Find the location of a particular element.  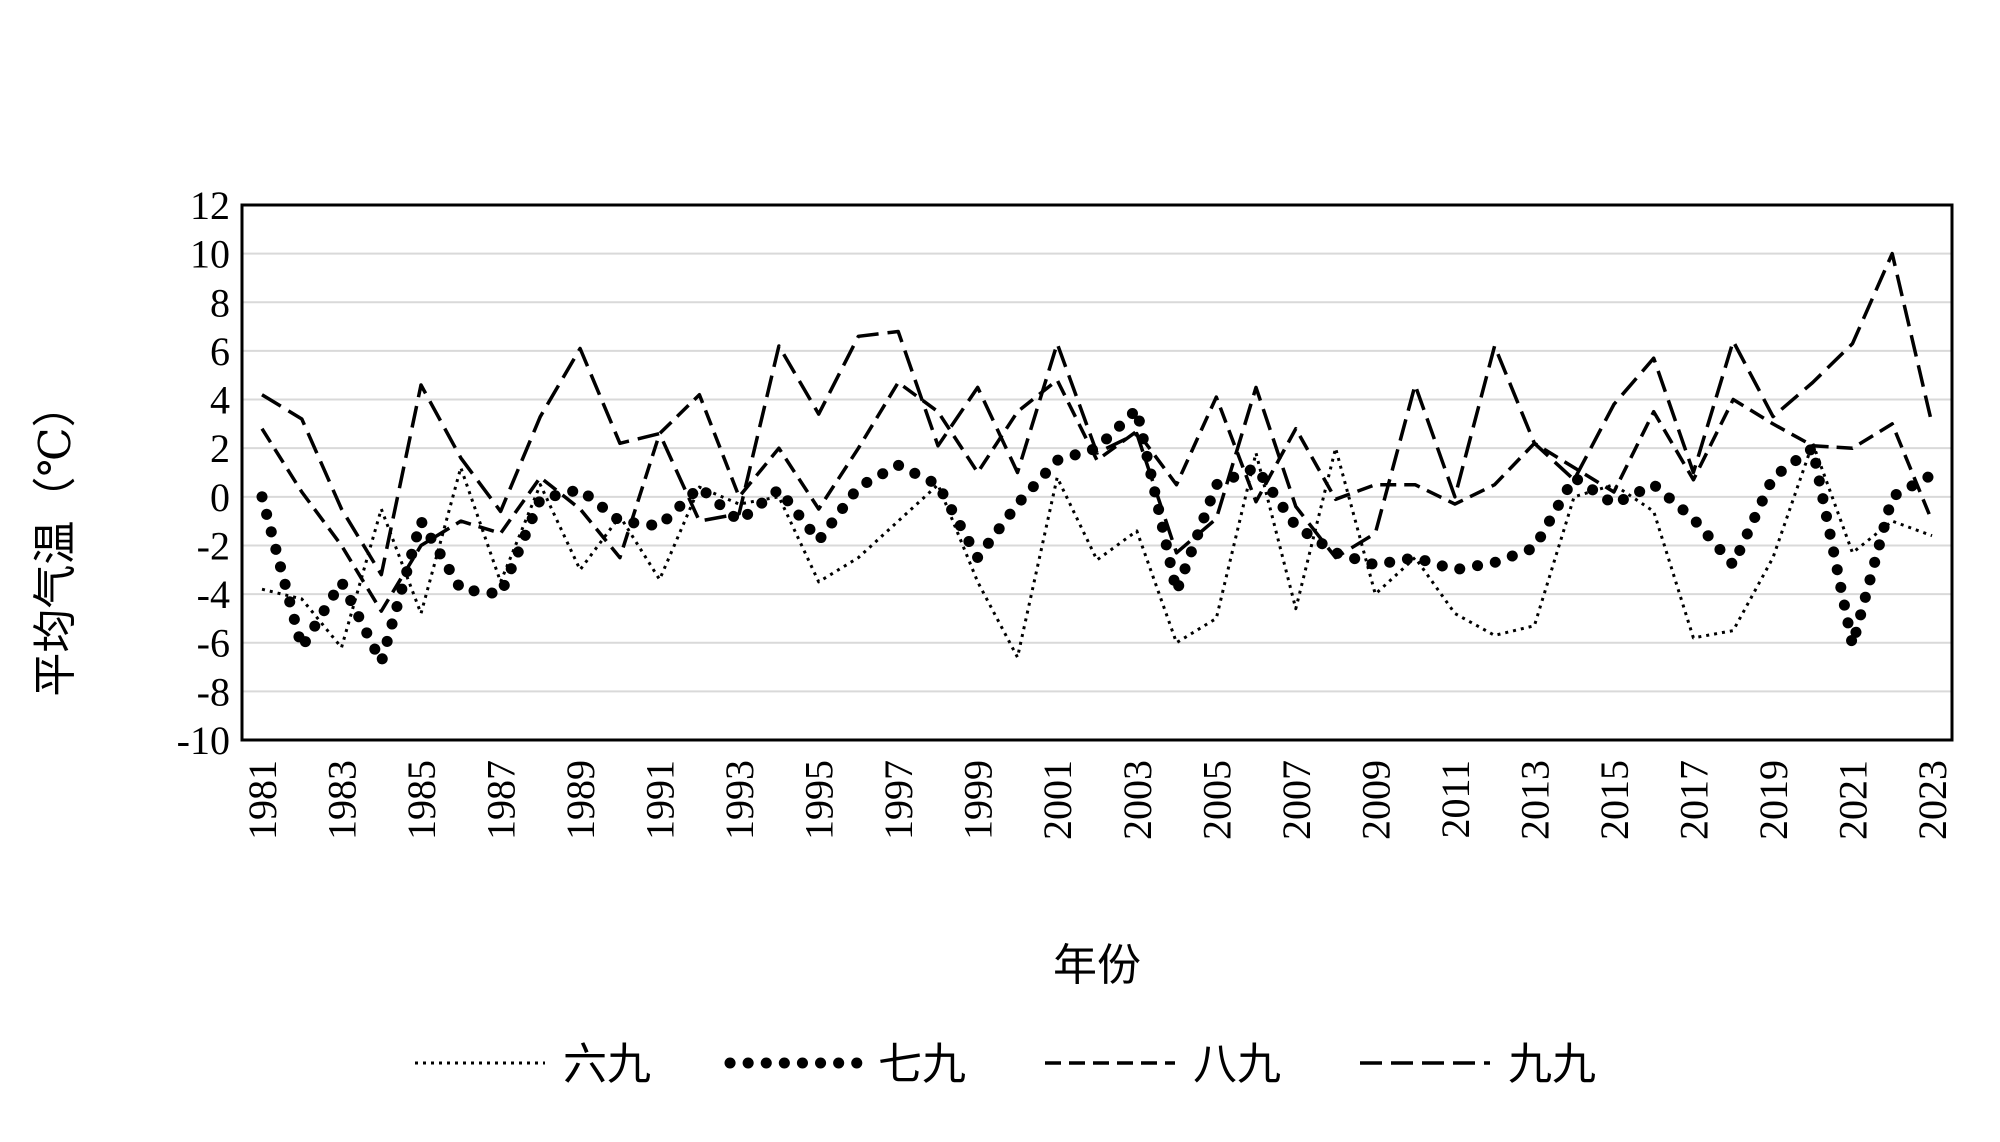

x-tick-label: 1987 is located at coordinates (501, 800).